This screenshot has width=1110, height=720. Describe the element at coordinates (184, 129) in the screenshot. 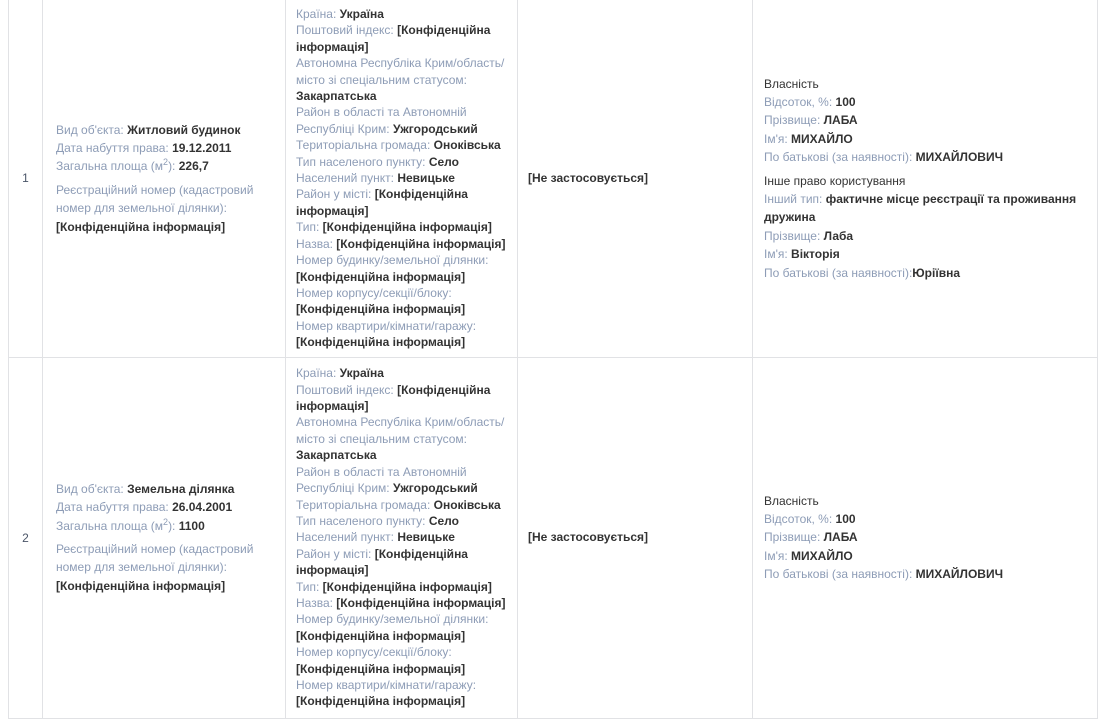

I see `field-value: Житловий будинок` at that location.